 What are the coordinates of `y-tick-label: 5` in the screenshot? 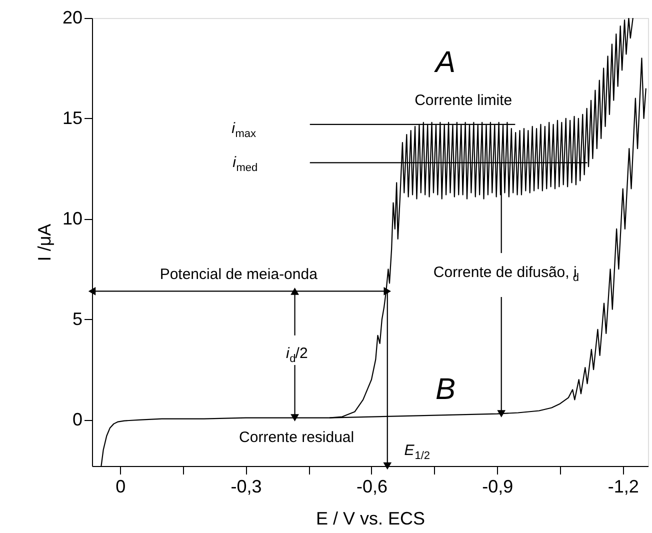 It's located at (77, 318).